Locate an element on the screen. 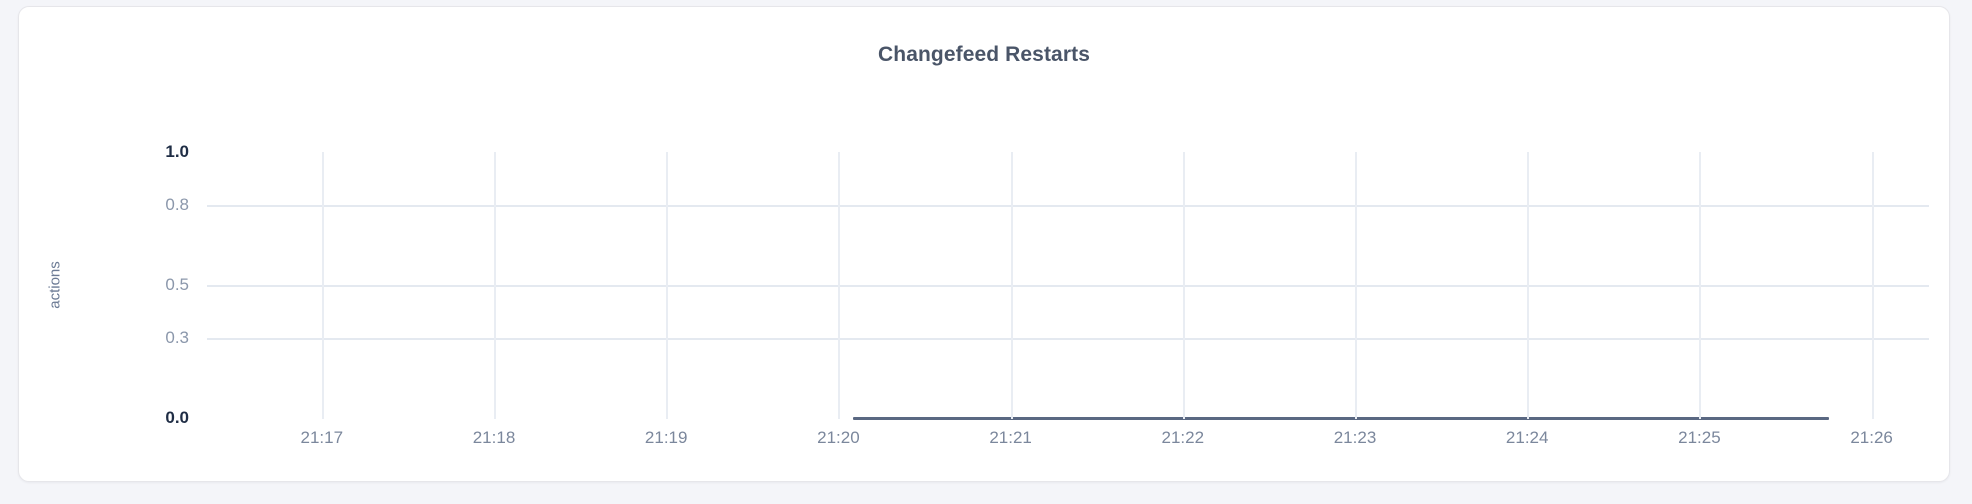  x-axis-tick-label: 21:25 is located at coordinates (1699, 437).